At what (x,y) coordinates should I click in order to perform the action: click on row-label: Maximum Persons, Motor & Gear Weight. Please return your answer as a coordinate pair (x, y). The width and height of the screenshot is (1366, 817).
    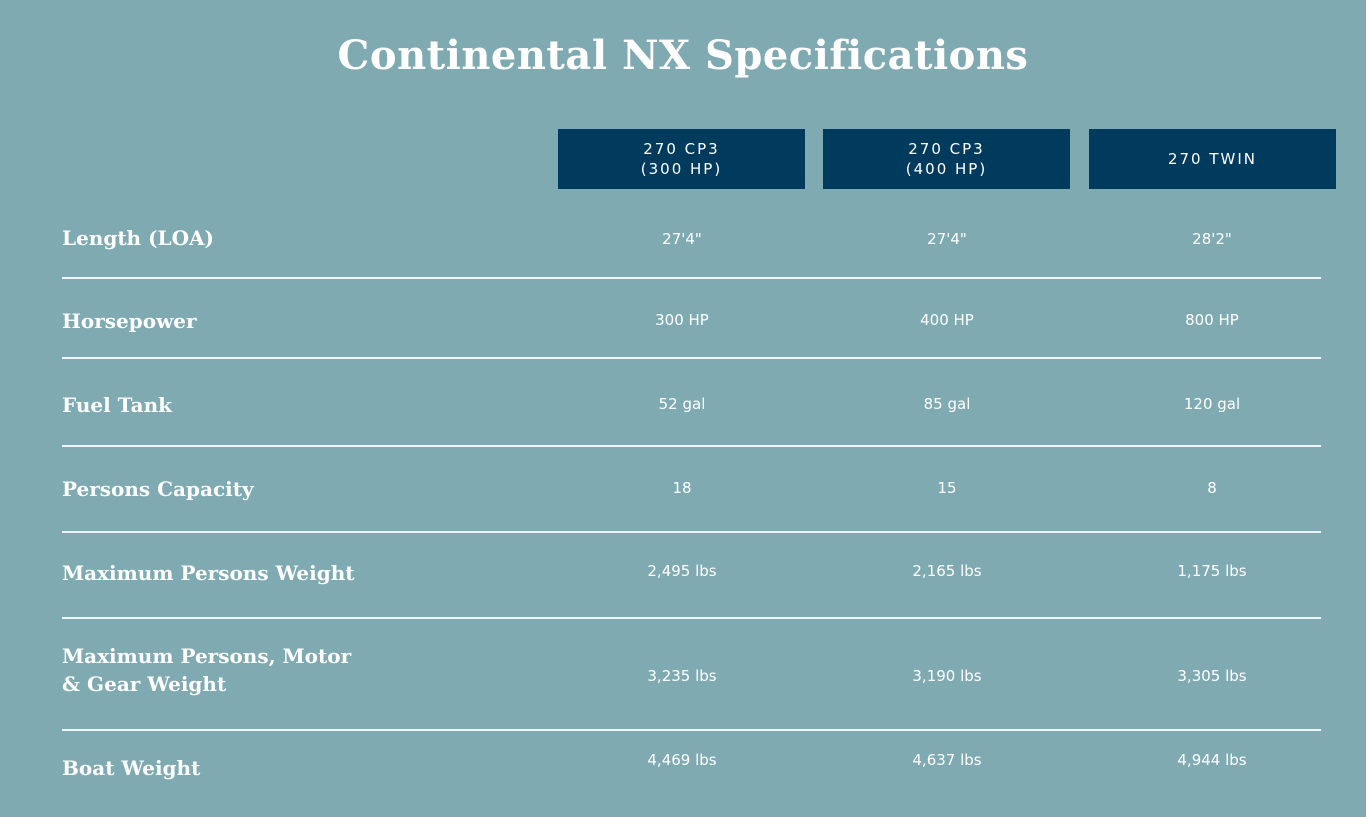
    Looking at the image, I should click on (207, 670).